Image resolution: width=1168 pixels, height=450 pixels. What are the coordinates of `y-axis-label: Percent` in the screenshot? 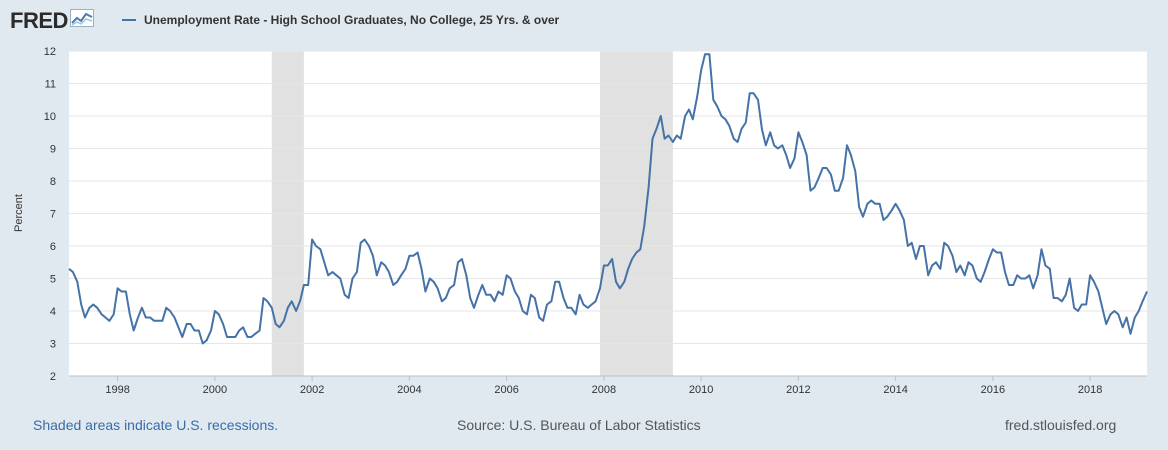 It's located at (19, 213).